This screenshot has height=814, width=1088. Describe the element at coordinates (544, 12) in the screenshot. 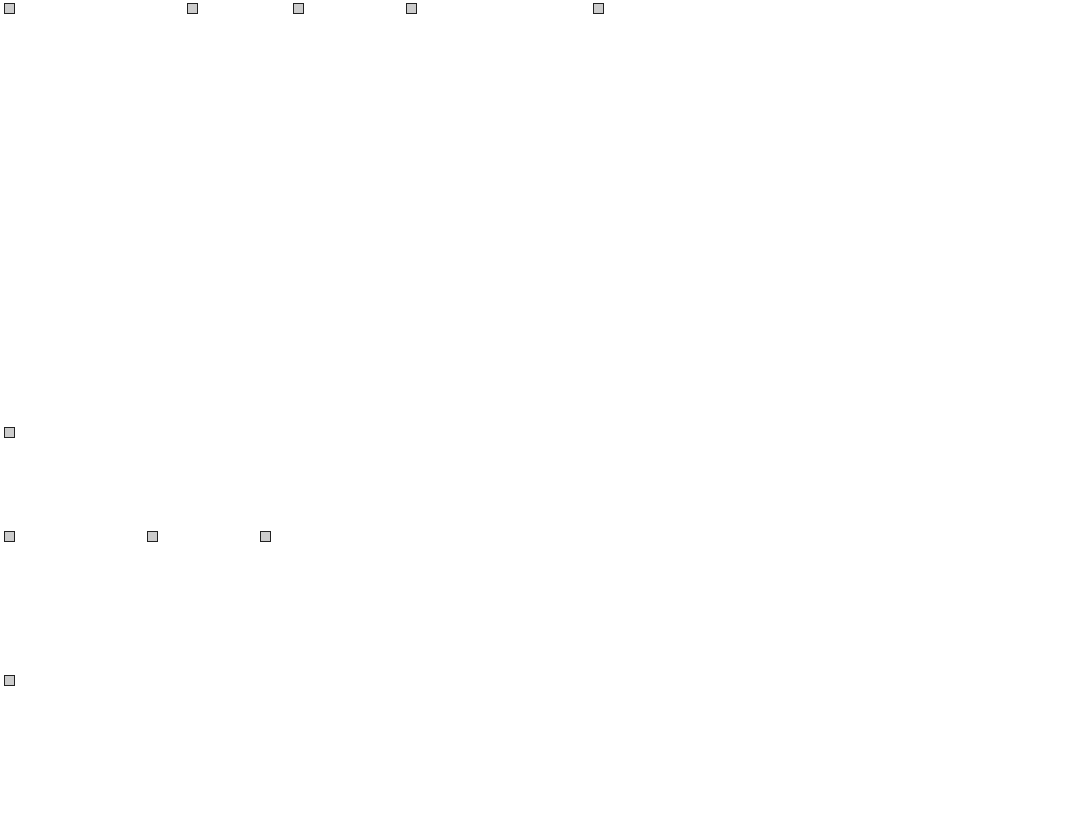

I see `price-legend` at that location.